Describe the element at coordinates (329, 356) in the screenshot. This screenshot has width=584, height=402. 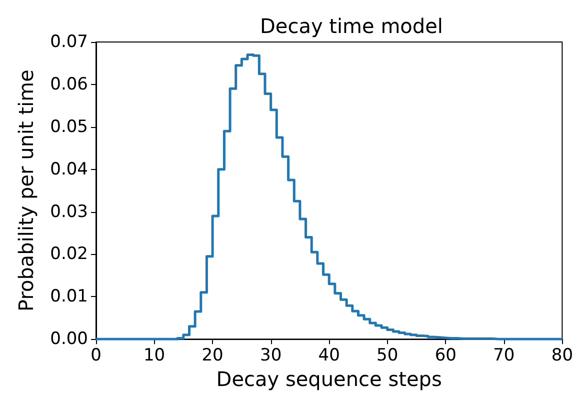
I see `x-tick-label: 40` at that location.